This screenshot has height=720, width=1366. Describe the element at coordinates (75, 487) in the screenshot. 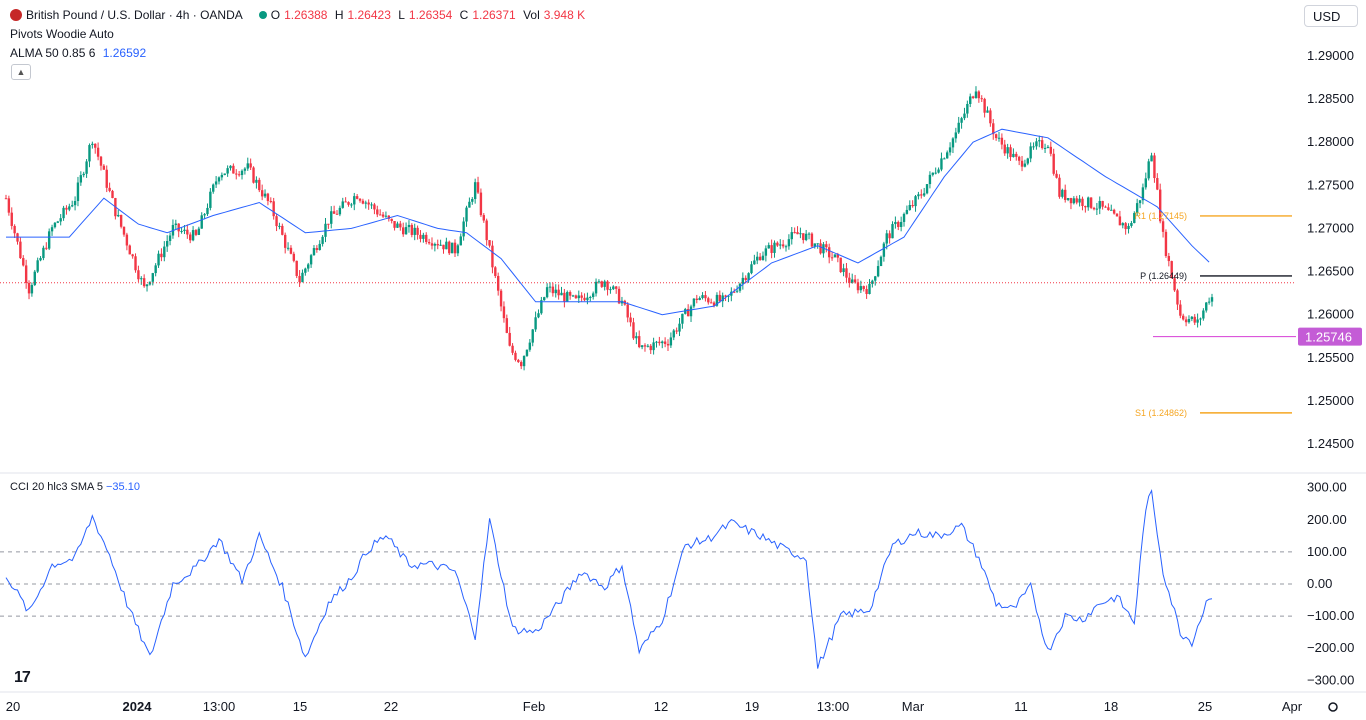

I see `cci-legend: CCI 20 hlc3 SMA 5 −35.10` at that location.